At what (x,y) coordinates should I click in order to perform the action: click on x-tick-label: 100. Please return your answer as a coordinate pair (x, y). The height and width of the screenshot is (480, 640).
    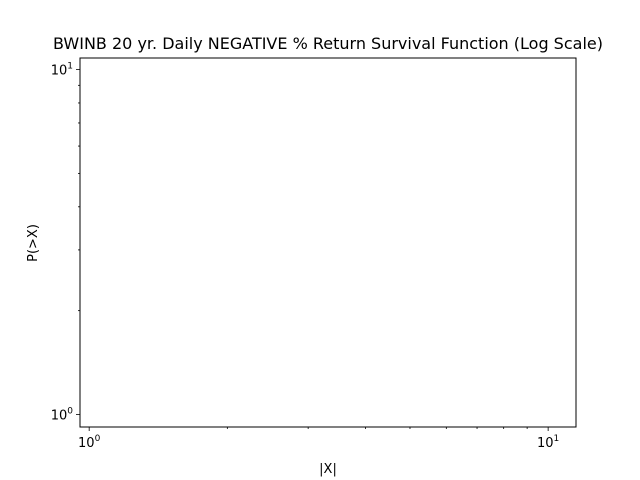
    Looking at the image, I should click on (89, 442).